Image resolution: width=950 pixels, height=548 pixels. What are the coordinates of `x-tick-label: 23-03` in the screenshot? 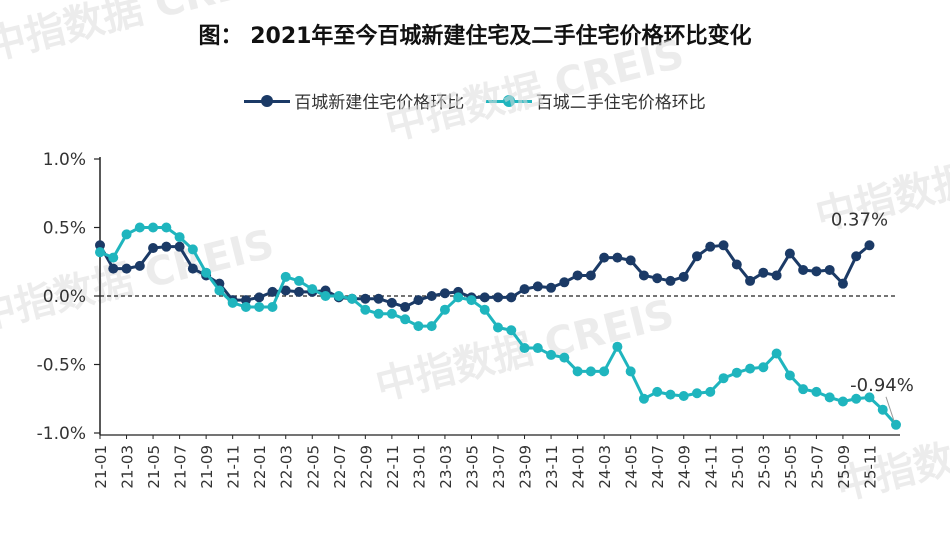 It's located at (446, 467).